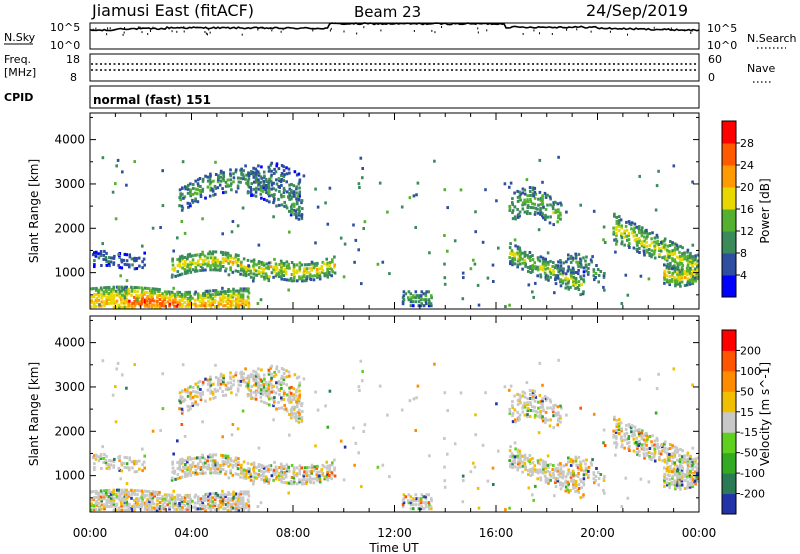  Describe the element at coordinates (20, 72) in the screenshot. I see `freq-label-2: [MHz]` at that location.